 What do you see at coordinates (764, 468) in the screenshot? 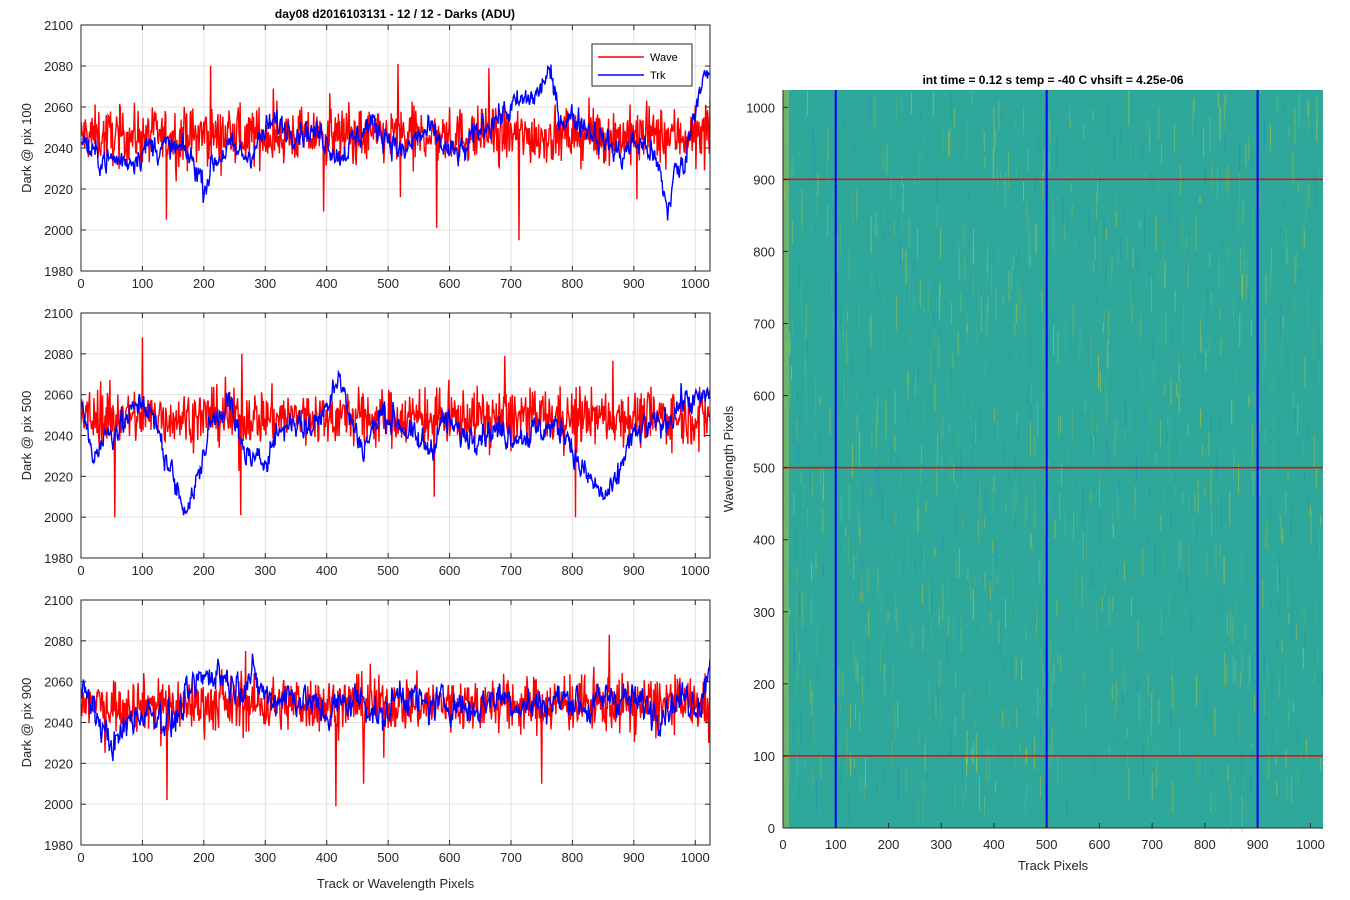
I see `y-tick-label: 500` at bounding box center [764, 468].